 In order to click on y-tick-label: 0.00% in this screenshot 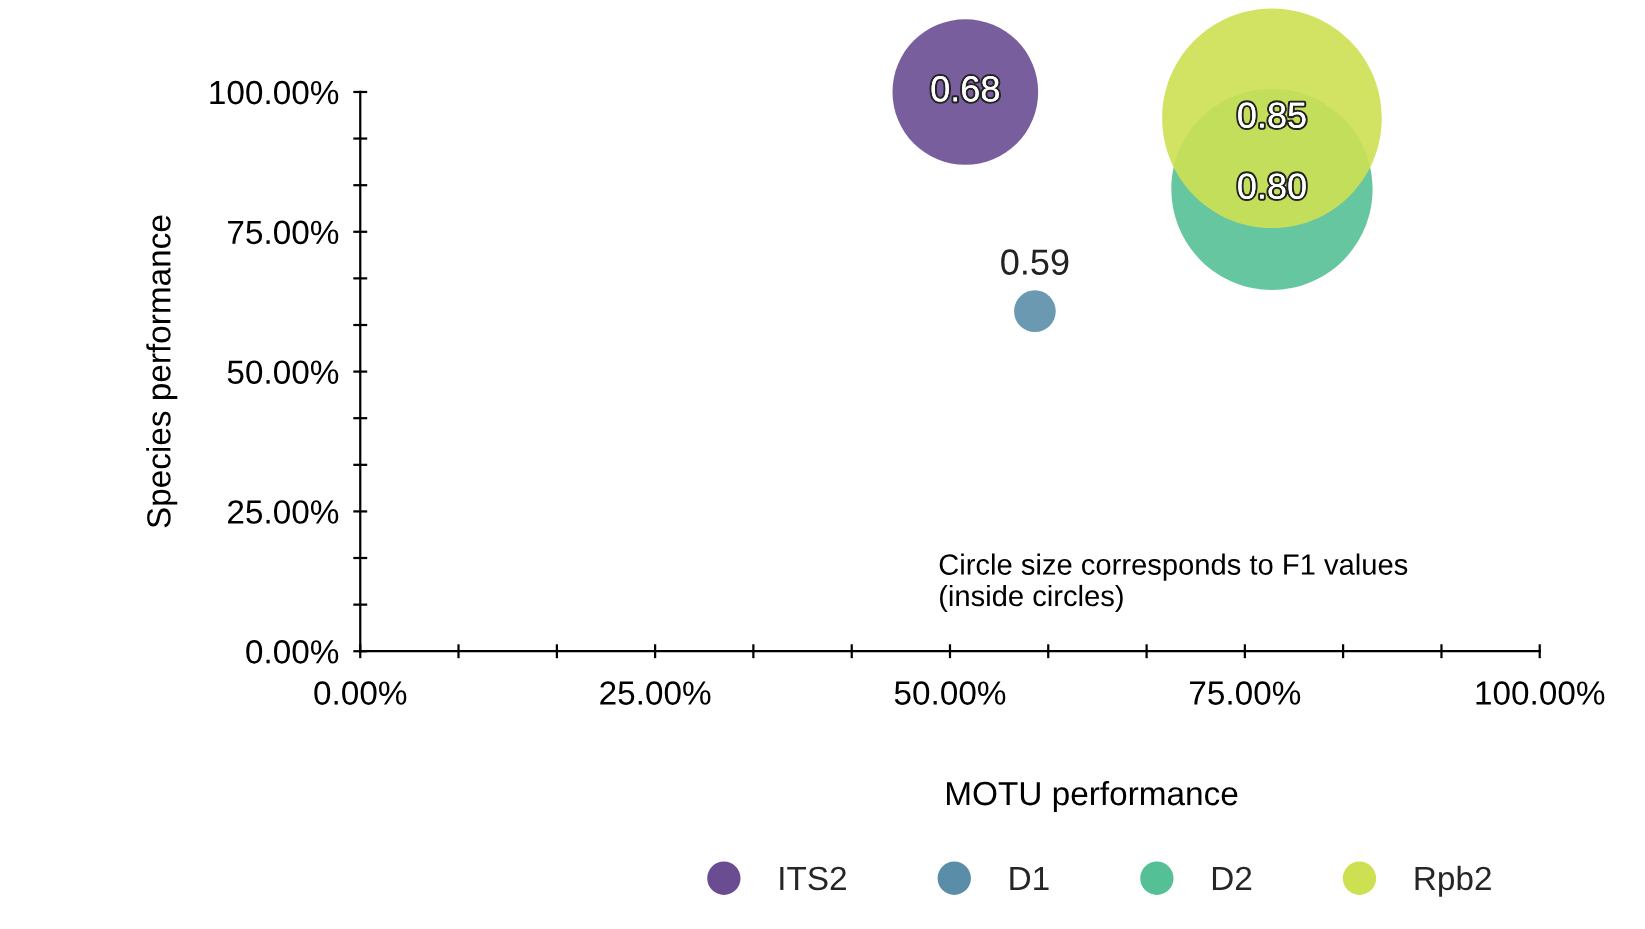, I will do `click(292, 652)`.